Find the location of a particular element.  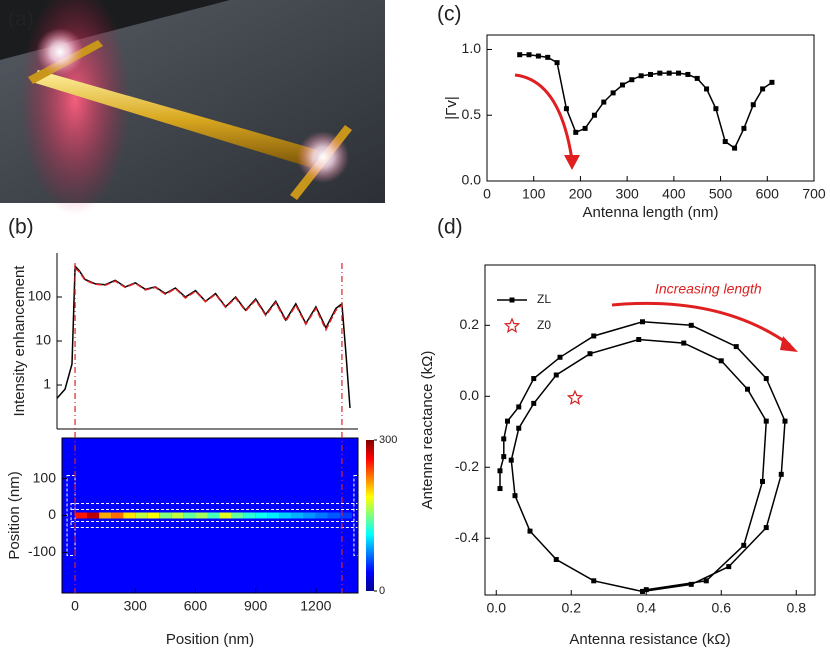

x-tick-label: 0.4 is located at coordinates (647, 608).